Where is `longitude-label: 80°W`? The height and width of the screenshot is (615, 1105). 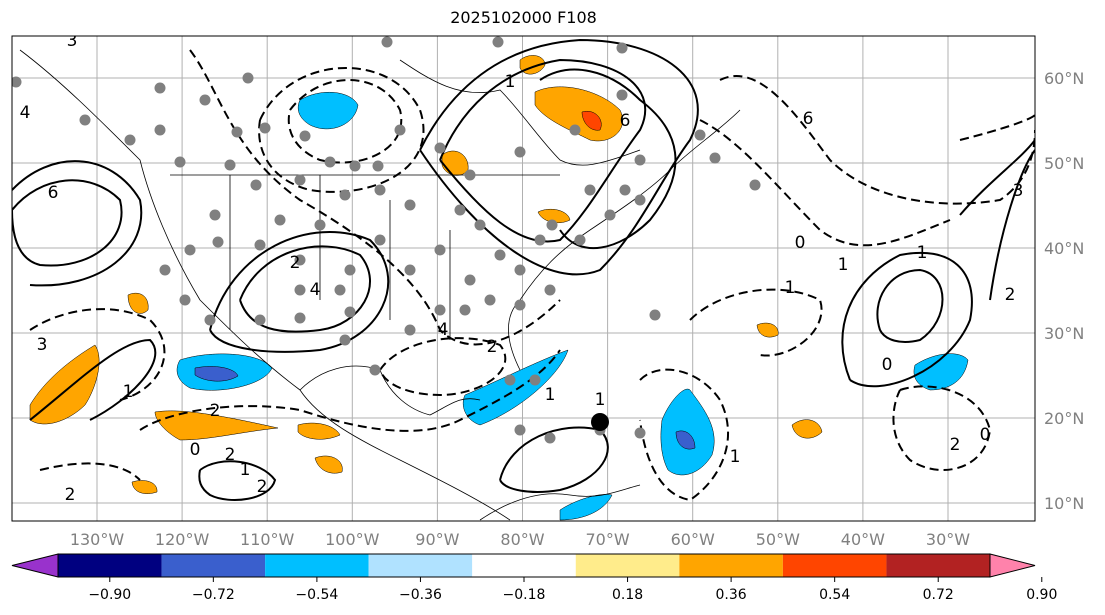
longitude-label: 80°W is located at coordinates (522, 539).